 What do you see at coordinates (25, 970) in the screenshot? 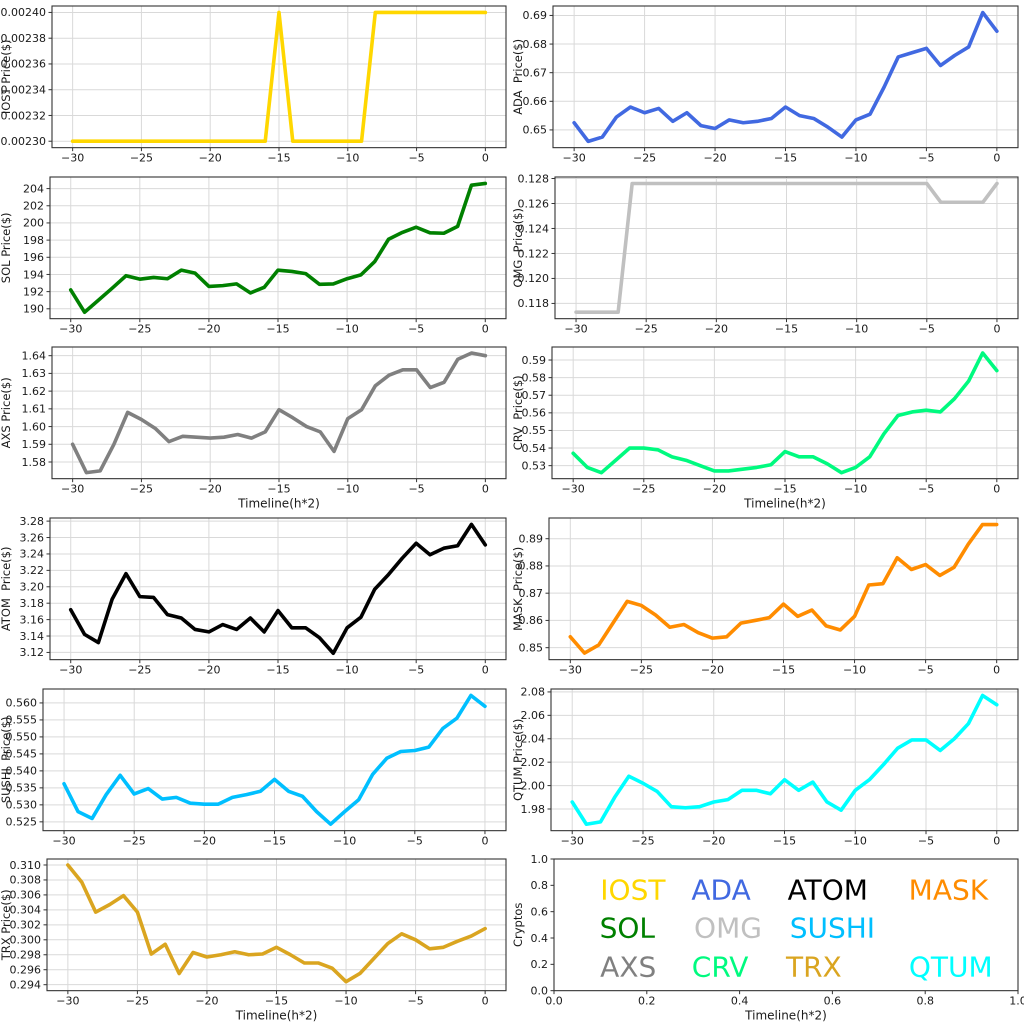
I see `y-tick-label: 0.296` at bounding box center [25, 970].